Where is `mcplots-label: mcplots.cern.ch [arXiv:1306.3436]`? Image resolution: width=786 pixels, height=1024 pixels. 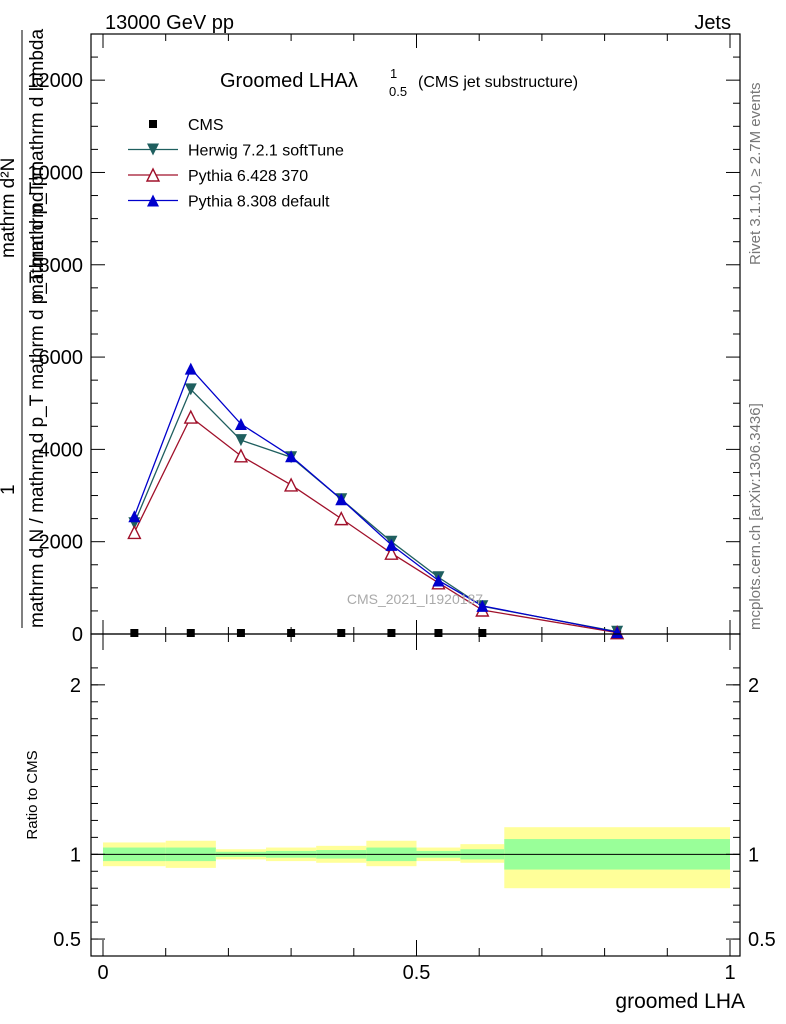 mcplots-label: mcplots.cern.ch [arXiv:1306.3436] is located at coordinates (755, 516).